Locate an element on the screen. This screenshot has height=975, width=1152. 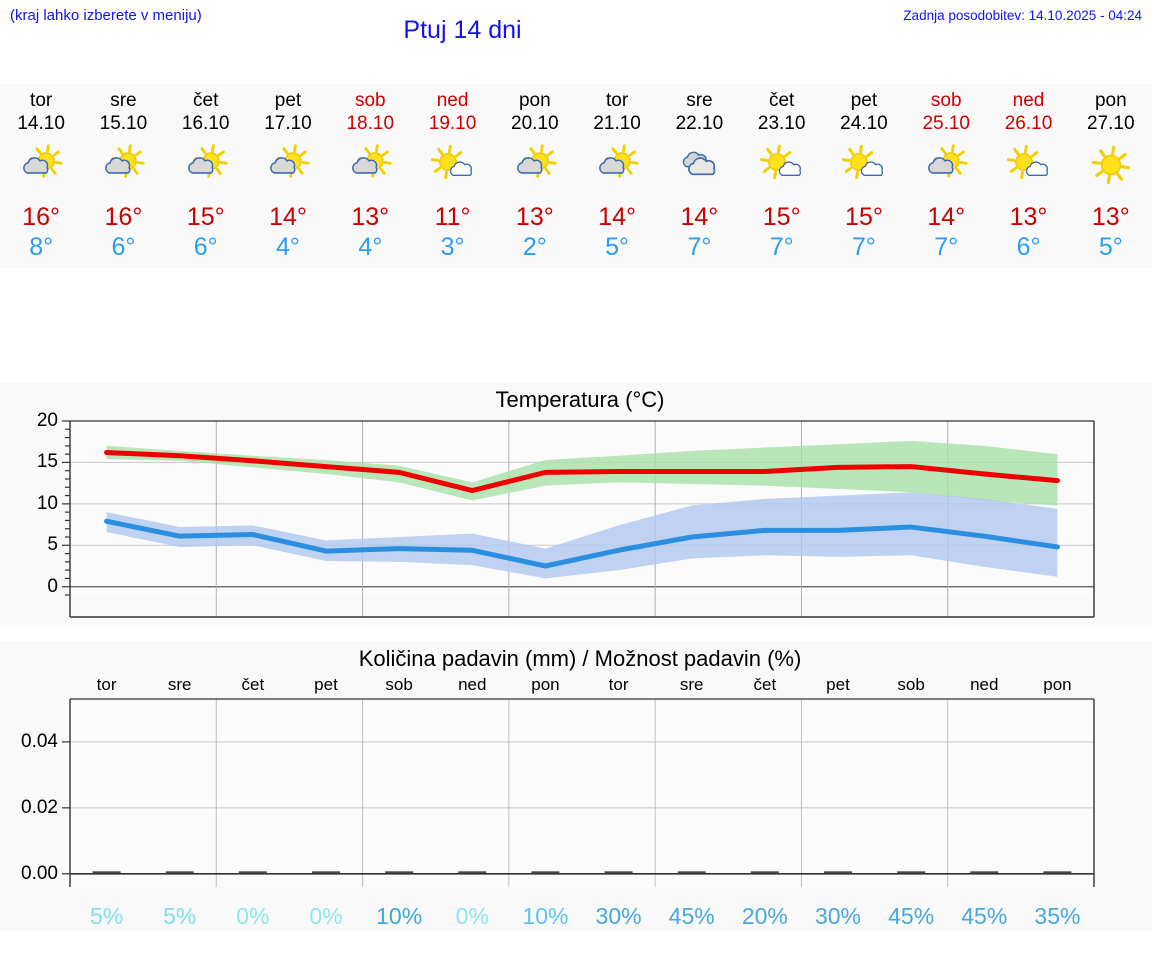
day-of-week-label: pon is located at coordinates (1110, 100).